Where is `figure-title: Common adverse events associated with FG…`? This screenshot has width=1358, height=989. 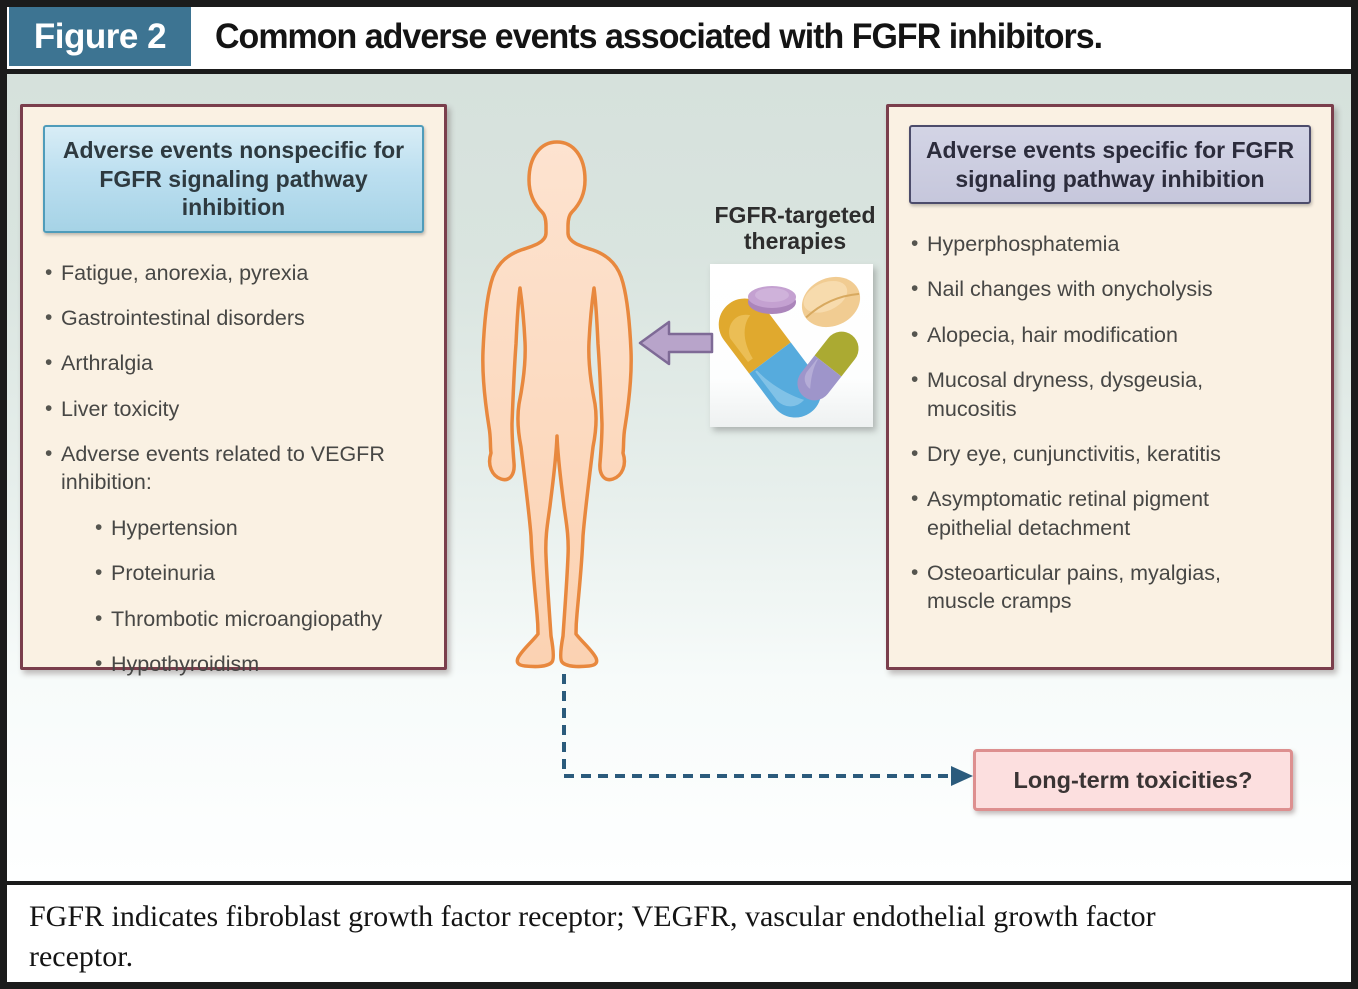
figure-title: Common adverse events associated with FG… is located at coordinates (659, 36).